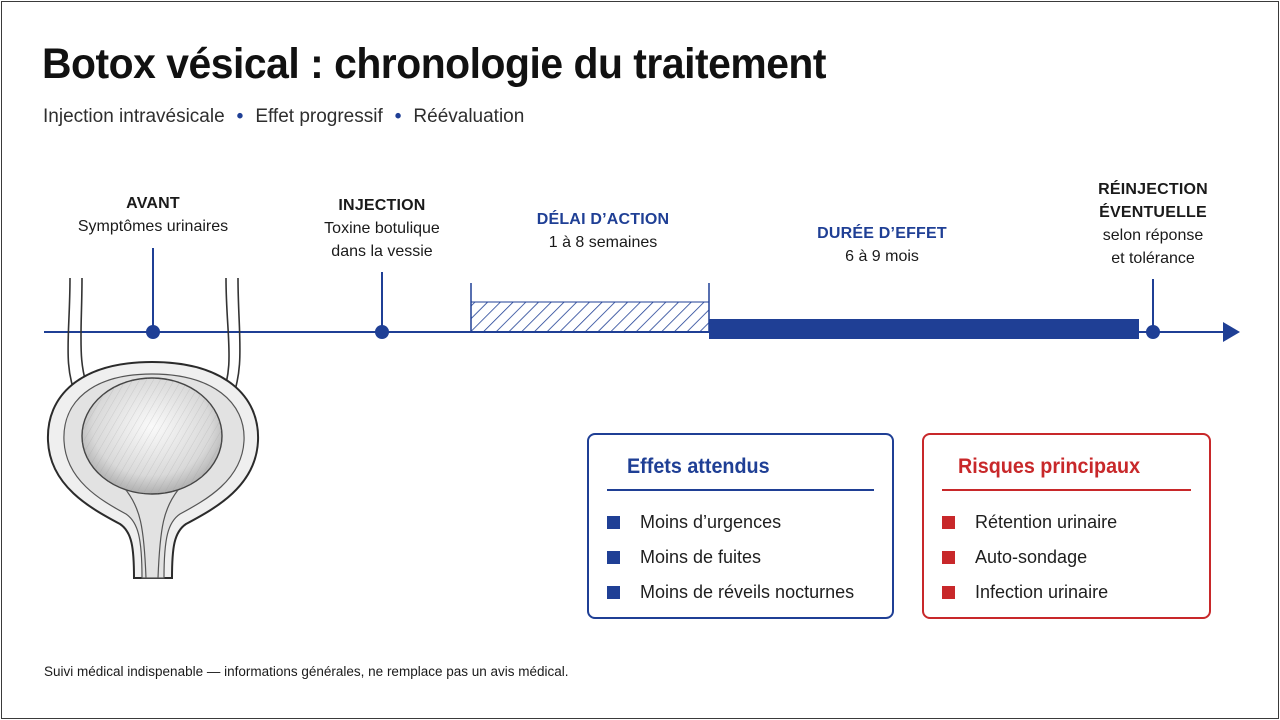 The height and width of the screenshot is (720, 1280). I want to click on step-duree-desc: 6 à 9 mois, so click(882, 256).